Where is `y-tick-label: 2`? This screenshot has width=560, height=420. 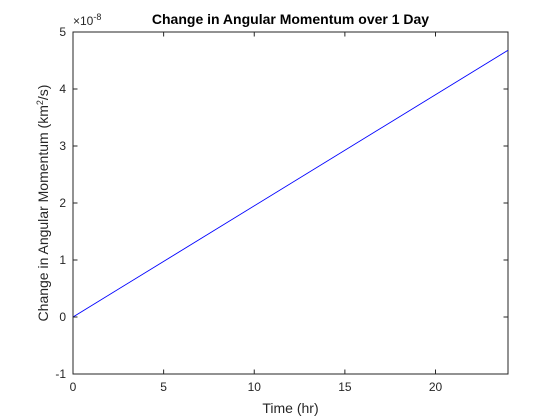 y-tick-label: 2 is located at coordinates (62, 203).